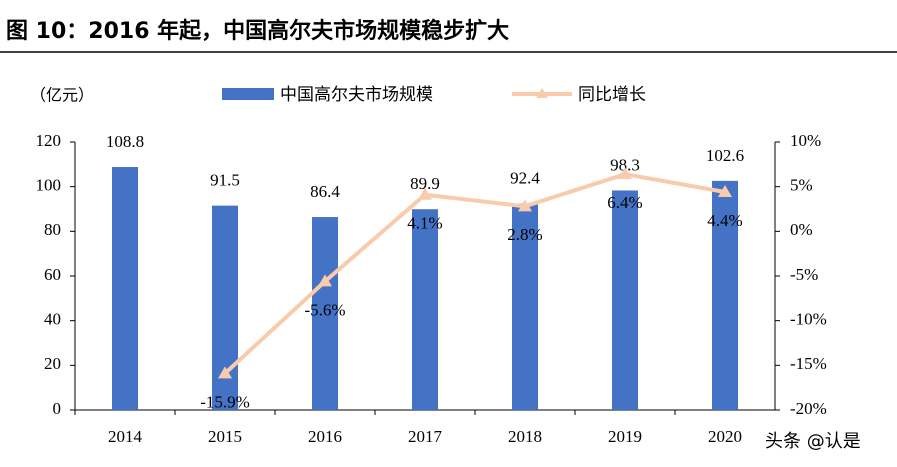  What do you see at coordinates (725, 436) in the screenshot?
I see `x-tick-label: 2020` at bounding box center [725, 436].